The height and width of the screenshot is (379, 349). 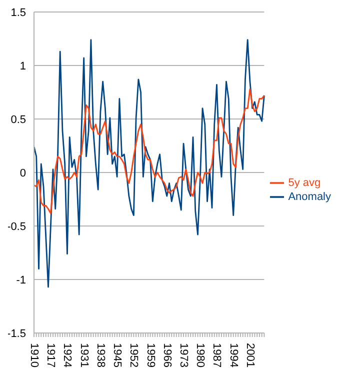 I want to click on x-tick-label: 1973, so click(x=184, y=355).